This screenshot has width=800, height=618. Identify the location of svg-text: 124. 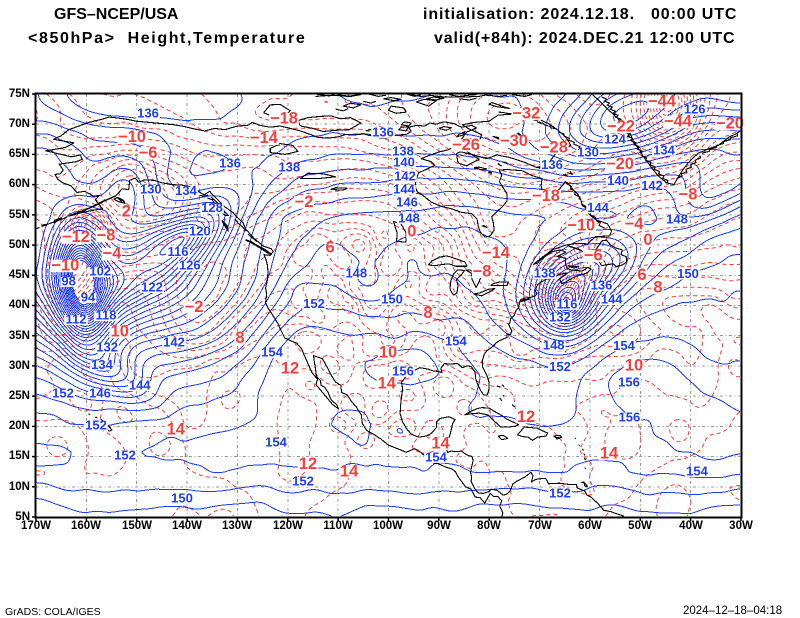
(615, 139).